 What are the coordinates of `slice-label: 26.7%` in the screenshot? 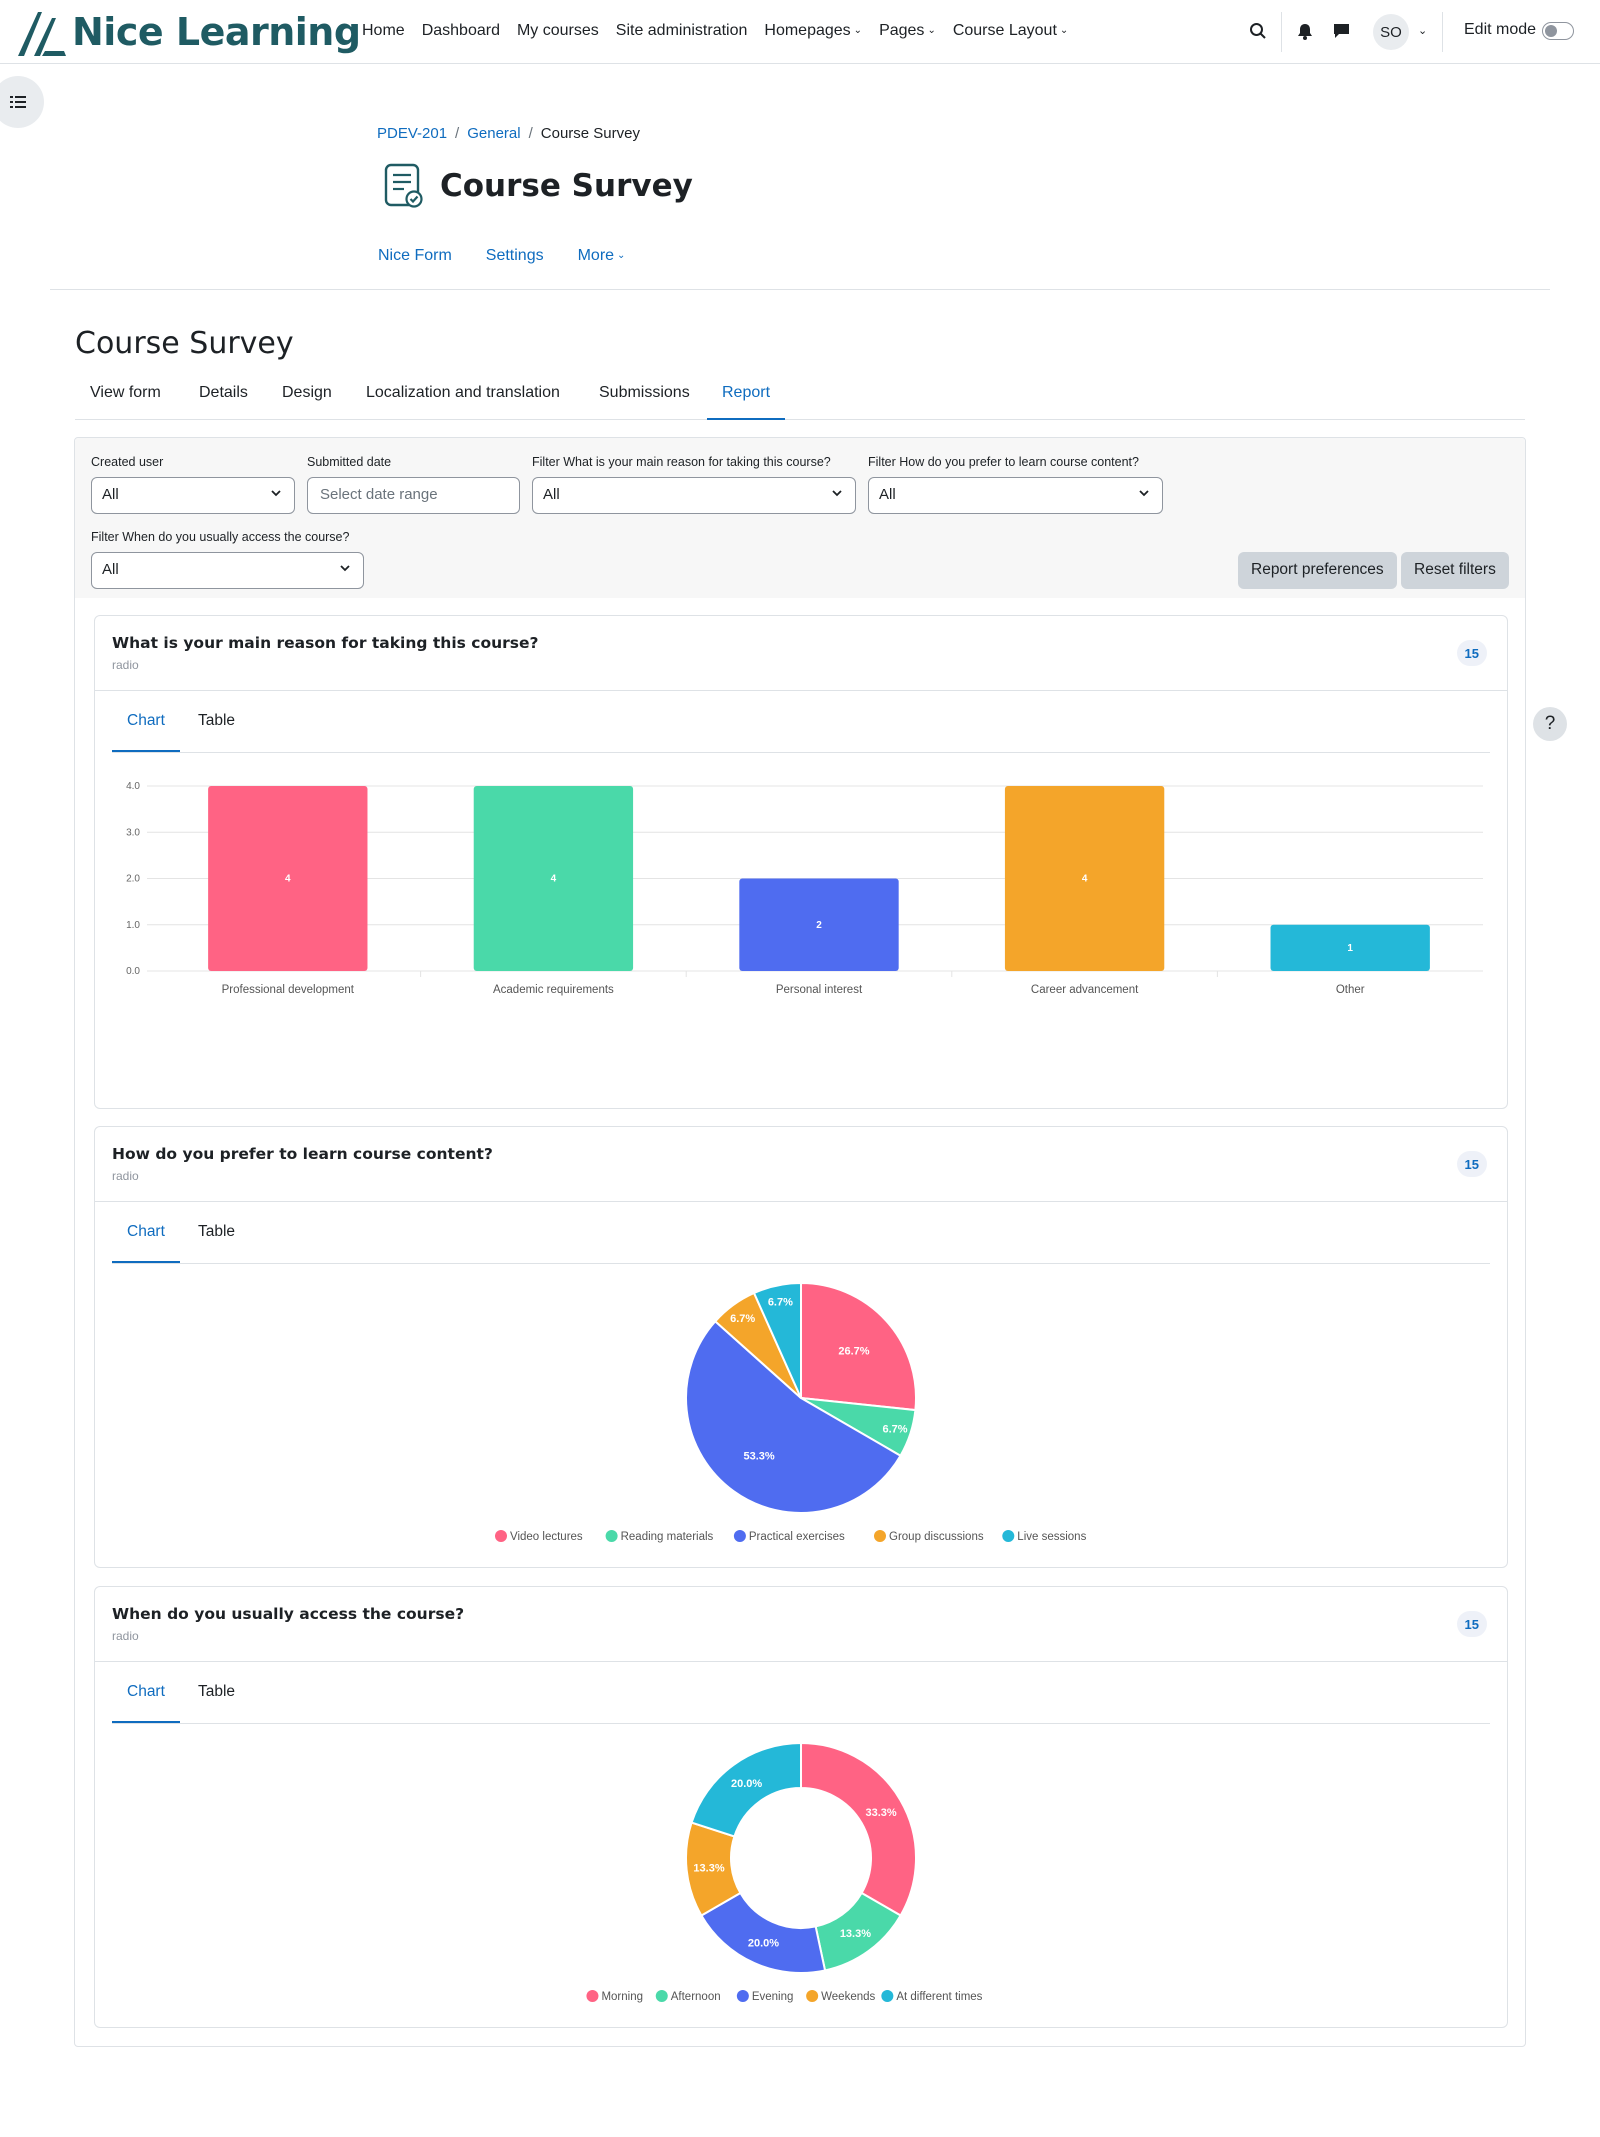 It's located at (853, 1351).